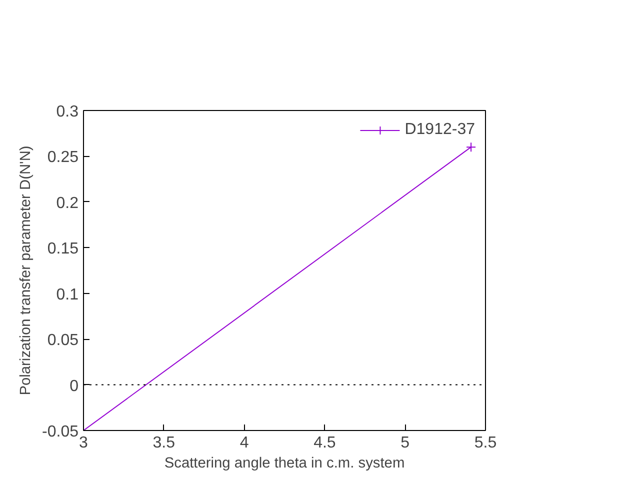 The image size is (640, 480). What do you see at coordinates (244, 443) in the screenshot?
I see `x-tick-label: 4` at bounding box center [244, 443].